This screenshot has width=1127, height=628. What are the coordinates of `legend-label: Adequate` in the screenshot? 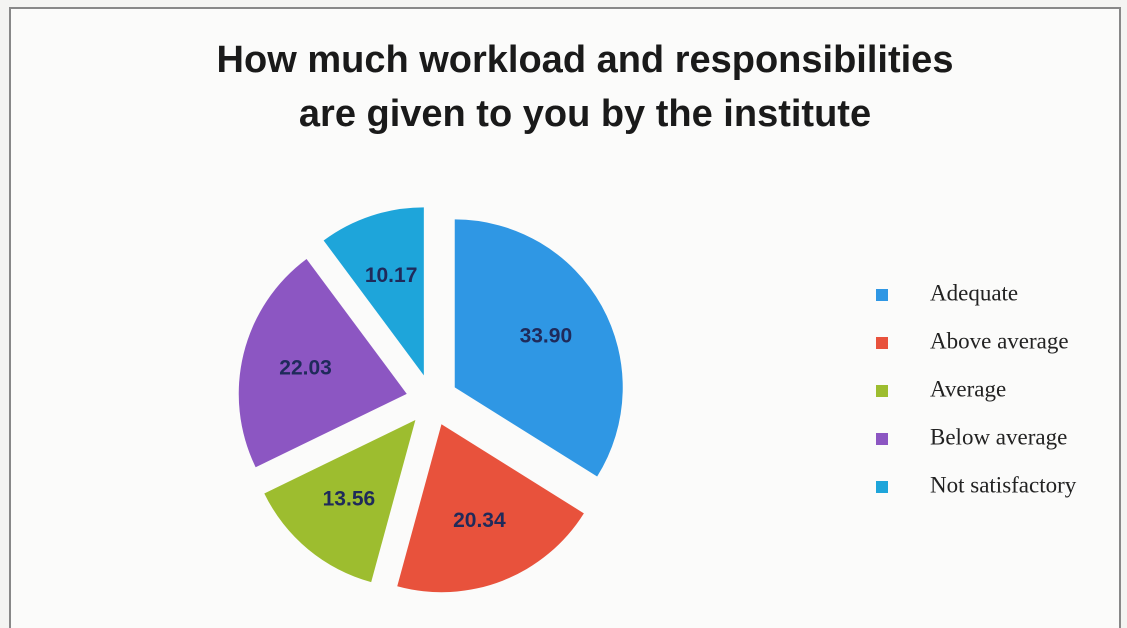 It's located at (974, 292).